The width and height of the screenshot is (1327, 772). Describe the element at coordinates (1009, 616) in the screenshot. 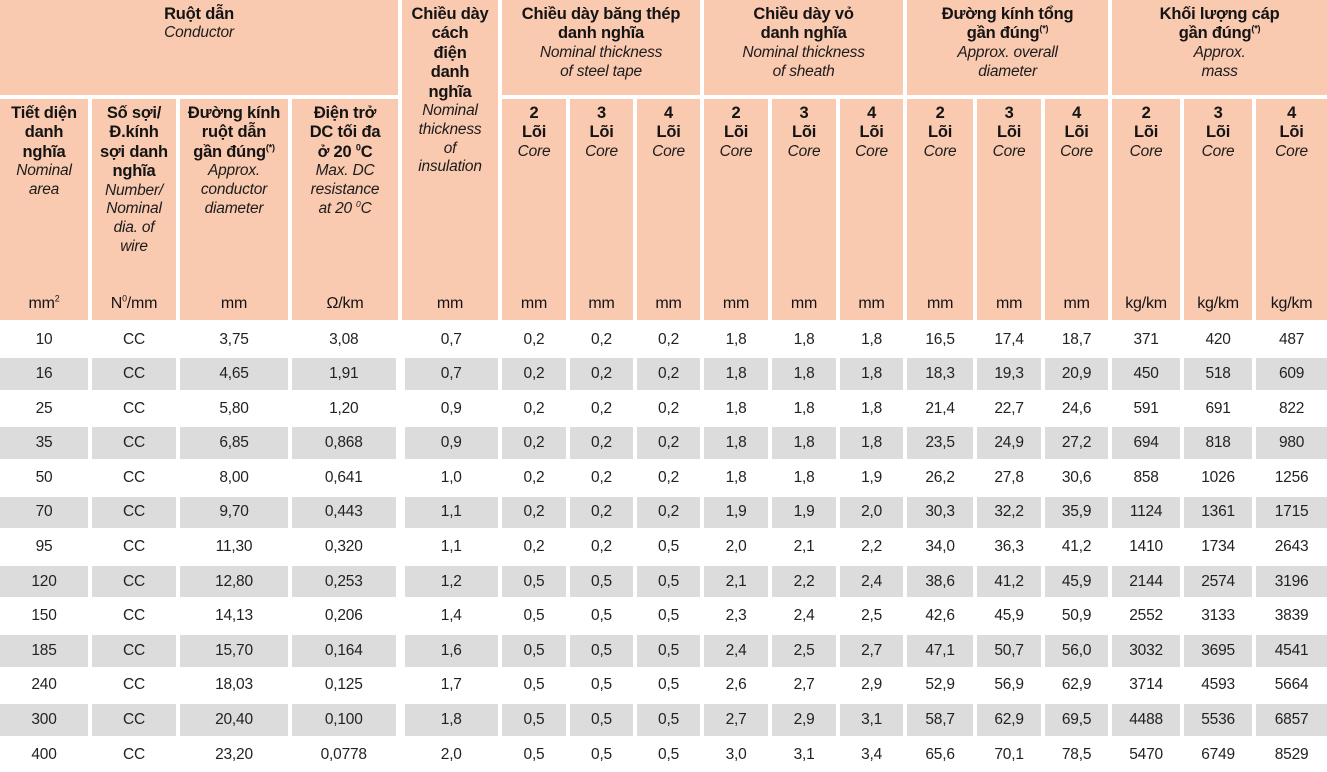

I see `table-cell: 45,9` at that location.